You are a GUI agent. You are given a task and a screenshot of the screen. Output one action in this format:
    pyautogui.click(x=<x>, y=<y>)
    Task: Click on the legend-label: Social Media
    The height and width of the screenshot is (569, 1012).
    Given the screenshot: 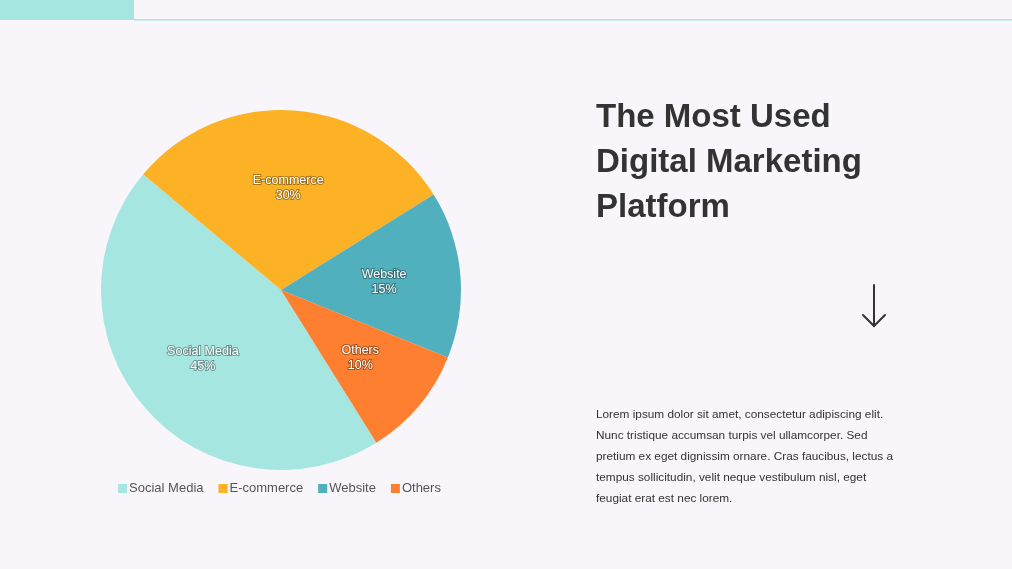 What is the action you would take?
    pyautogui.click(x=167, y=487)
    